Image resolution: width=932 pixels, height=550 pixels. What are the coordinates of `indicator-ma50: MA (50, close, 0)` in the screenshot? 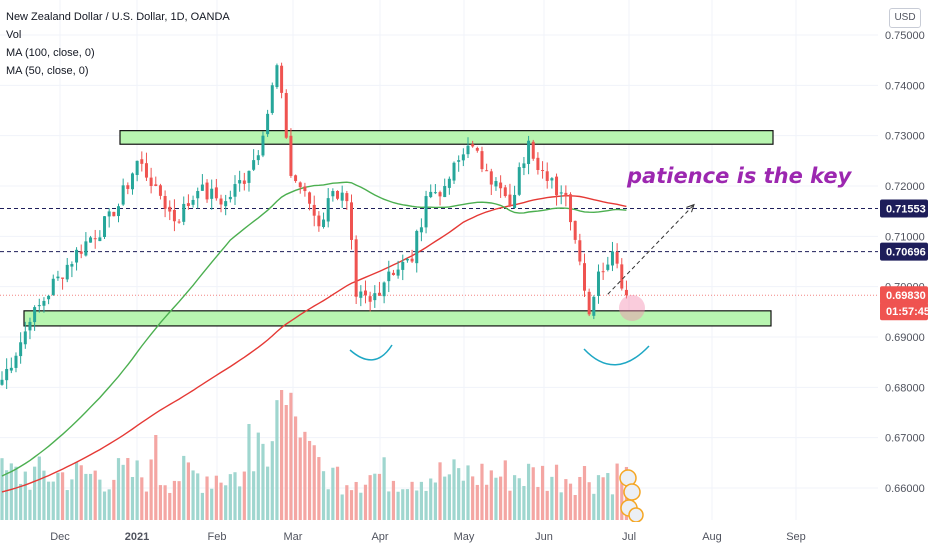 It's located at (47, 71).